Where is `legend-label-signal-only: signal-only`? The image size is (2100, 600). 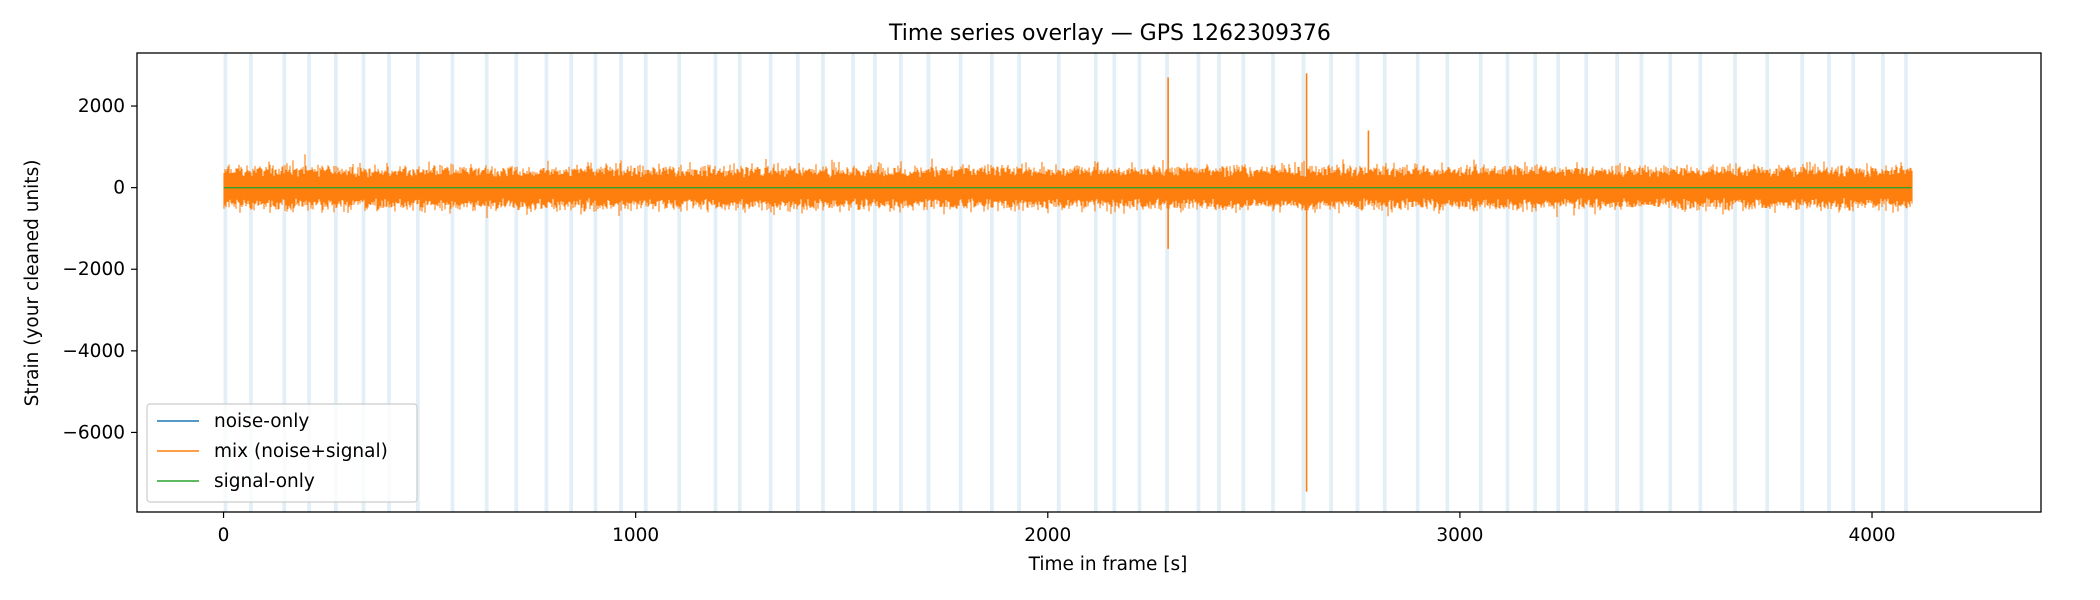
legend-label-signal-only: signal-only is located at coordinates (264, 481).